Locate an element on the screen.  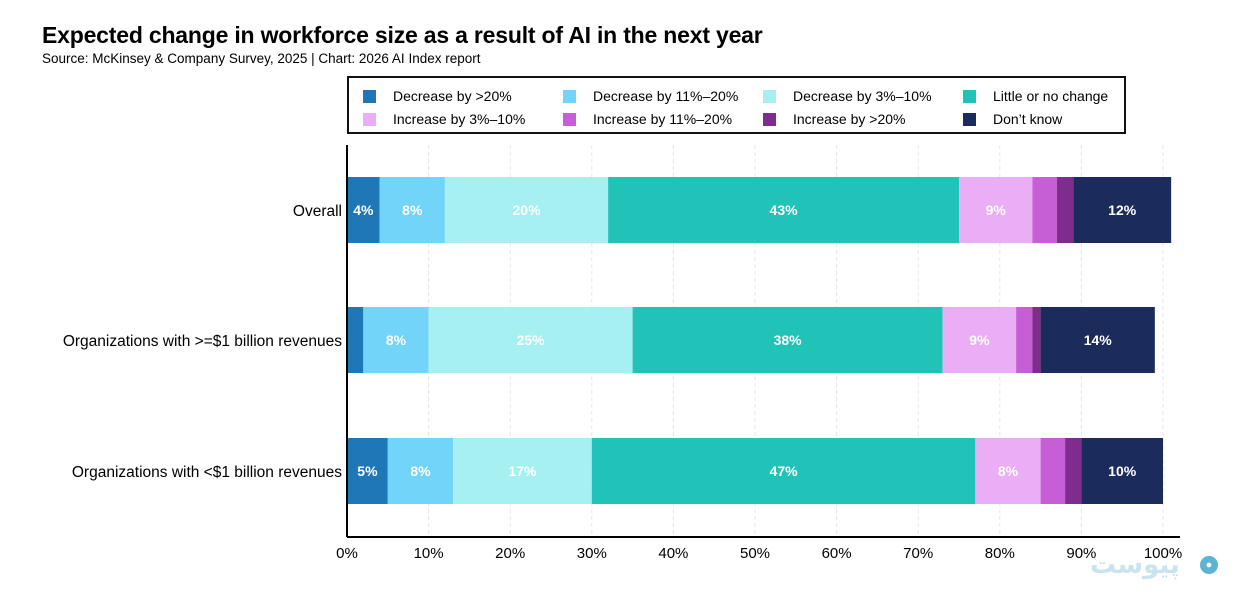
x-tick-label: 100% is located at coordinates (1163, 553).